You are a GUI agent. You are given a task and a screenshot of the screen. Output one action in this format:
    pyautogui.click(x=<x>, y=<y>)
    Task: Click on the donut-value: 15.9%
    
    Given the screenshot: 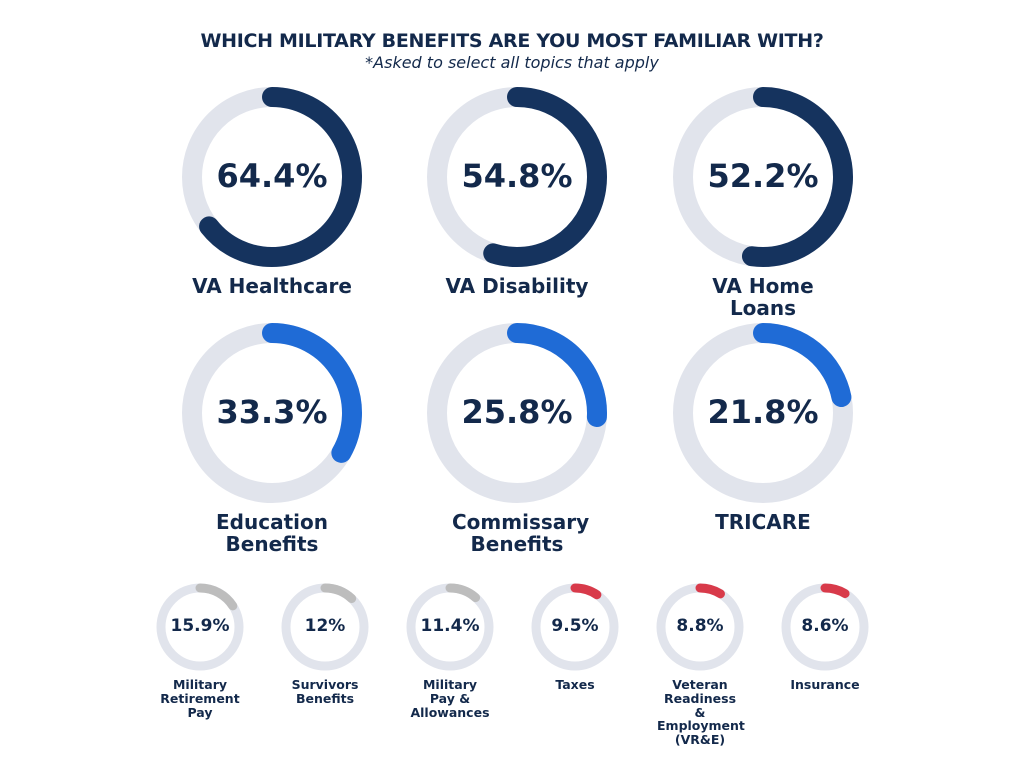 What is the action you would take?
    pyautogui.click(x=200, y=626)
    